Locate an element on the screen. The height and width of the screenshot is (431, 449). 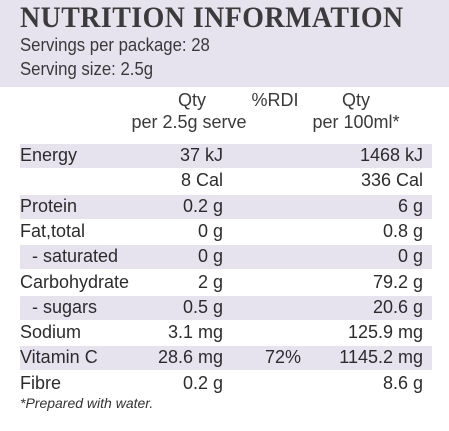
qty-per-100ml: 0.8 g is located at coordinates (402, 230).